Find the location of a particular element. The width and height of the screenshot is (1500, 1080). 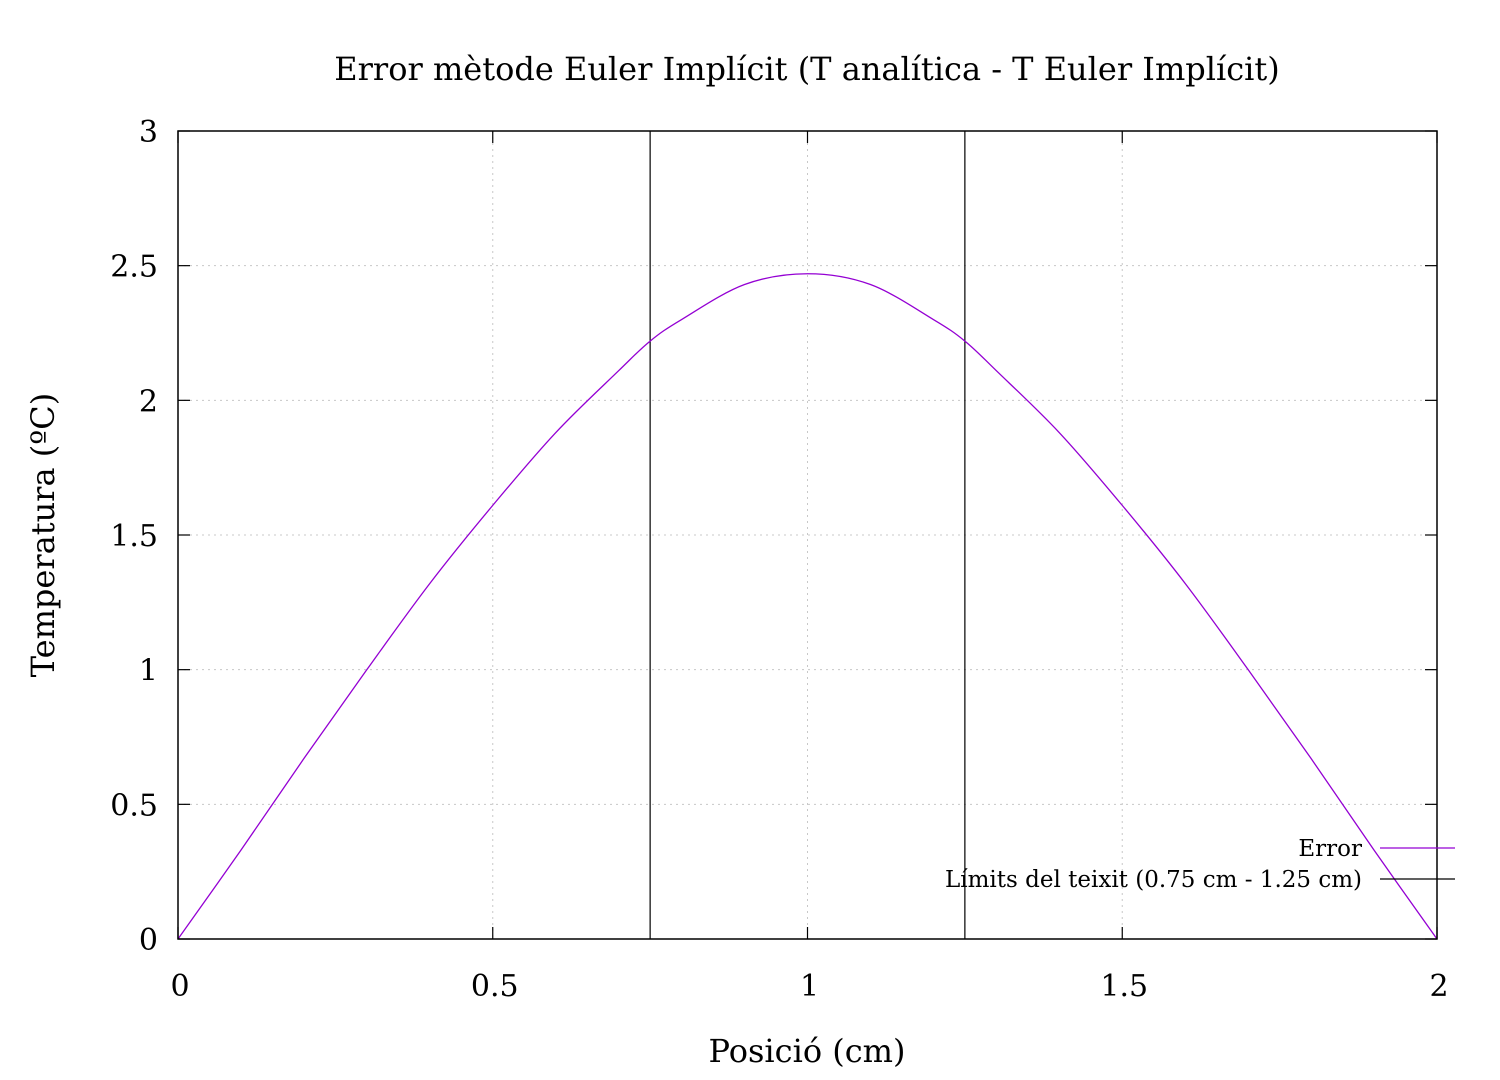

x-tick-labels: 0 0.5 1 1.5 2 is located at coordinates (809, 986).